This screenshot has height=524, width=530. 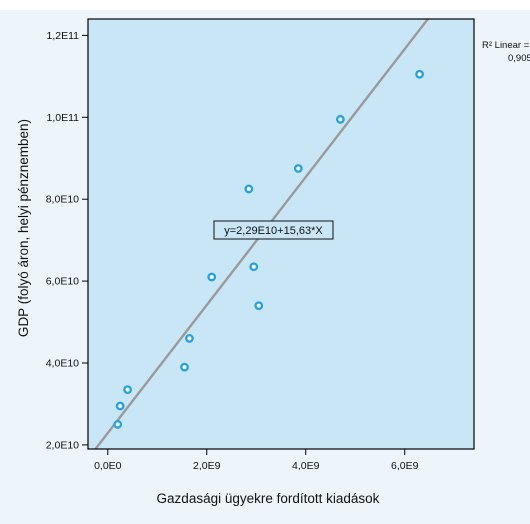 What do you see at coordinates (62, 282) in the screenshot?
I see `y-tick-label: 6,0E10` at bounding box center [62, 282].